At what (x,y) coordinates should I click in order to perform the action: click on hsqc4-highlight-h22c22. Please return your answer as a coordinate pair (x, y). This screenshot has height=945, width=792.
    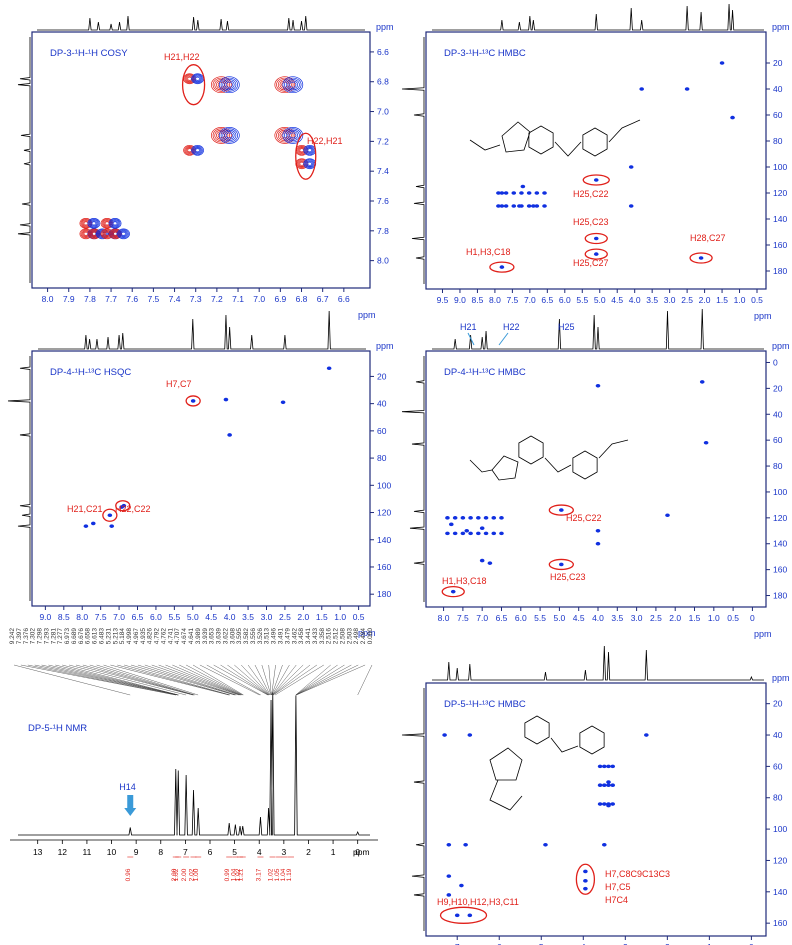
    Looking at the image, I should click on (123, 506).